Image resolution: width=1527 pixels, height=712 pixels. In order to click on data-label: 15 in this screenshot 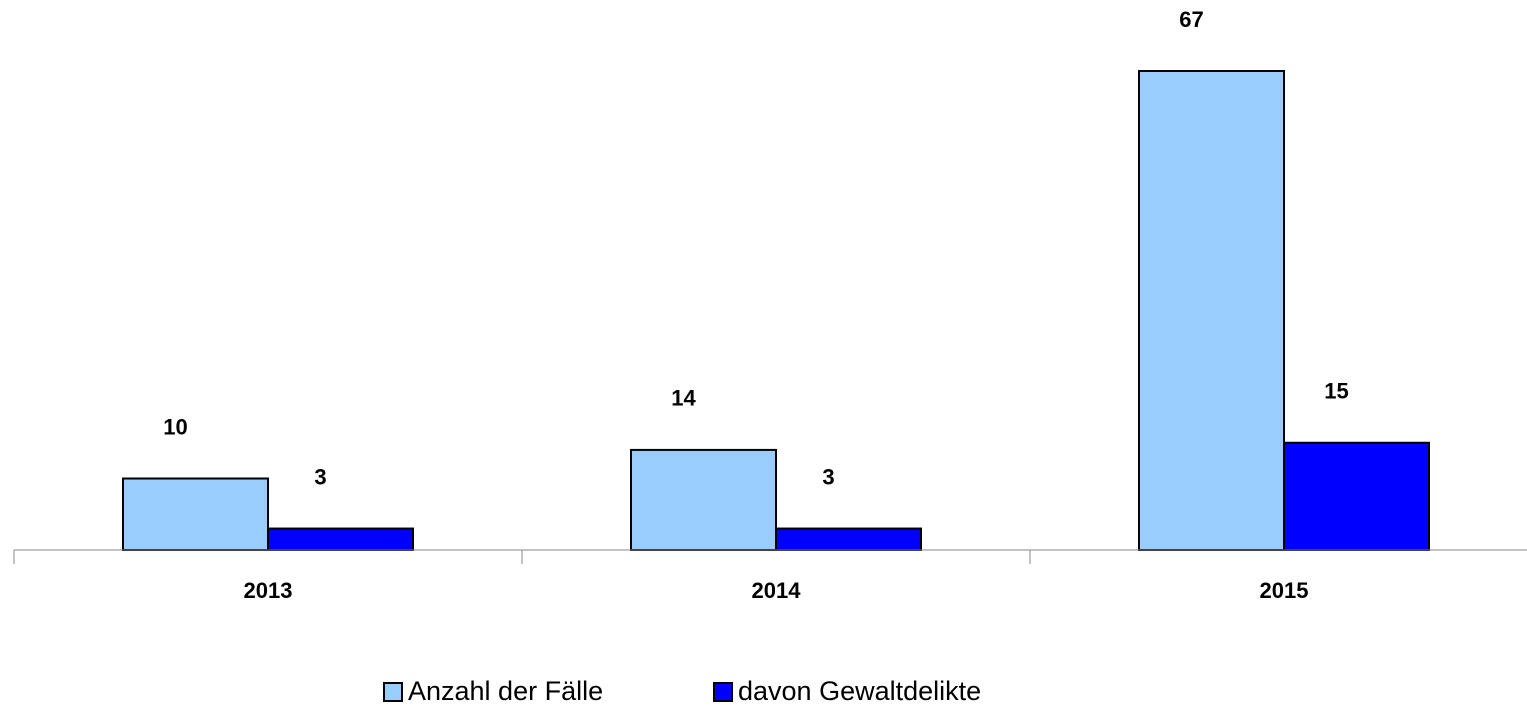, I will do `click(1336, 391)`.